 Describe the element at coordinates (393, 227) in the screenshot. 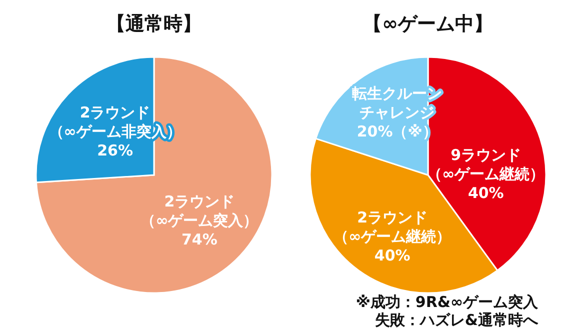

I see `slice-label: 2ラウンド（∞ゲーム継続）` at that location.